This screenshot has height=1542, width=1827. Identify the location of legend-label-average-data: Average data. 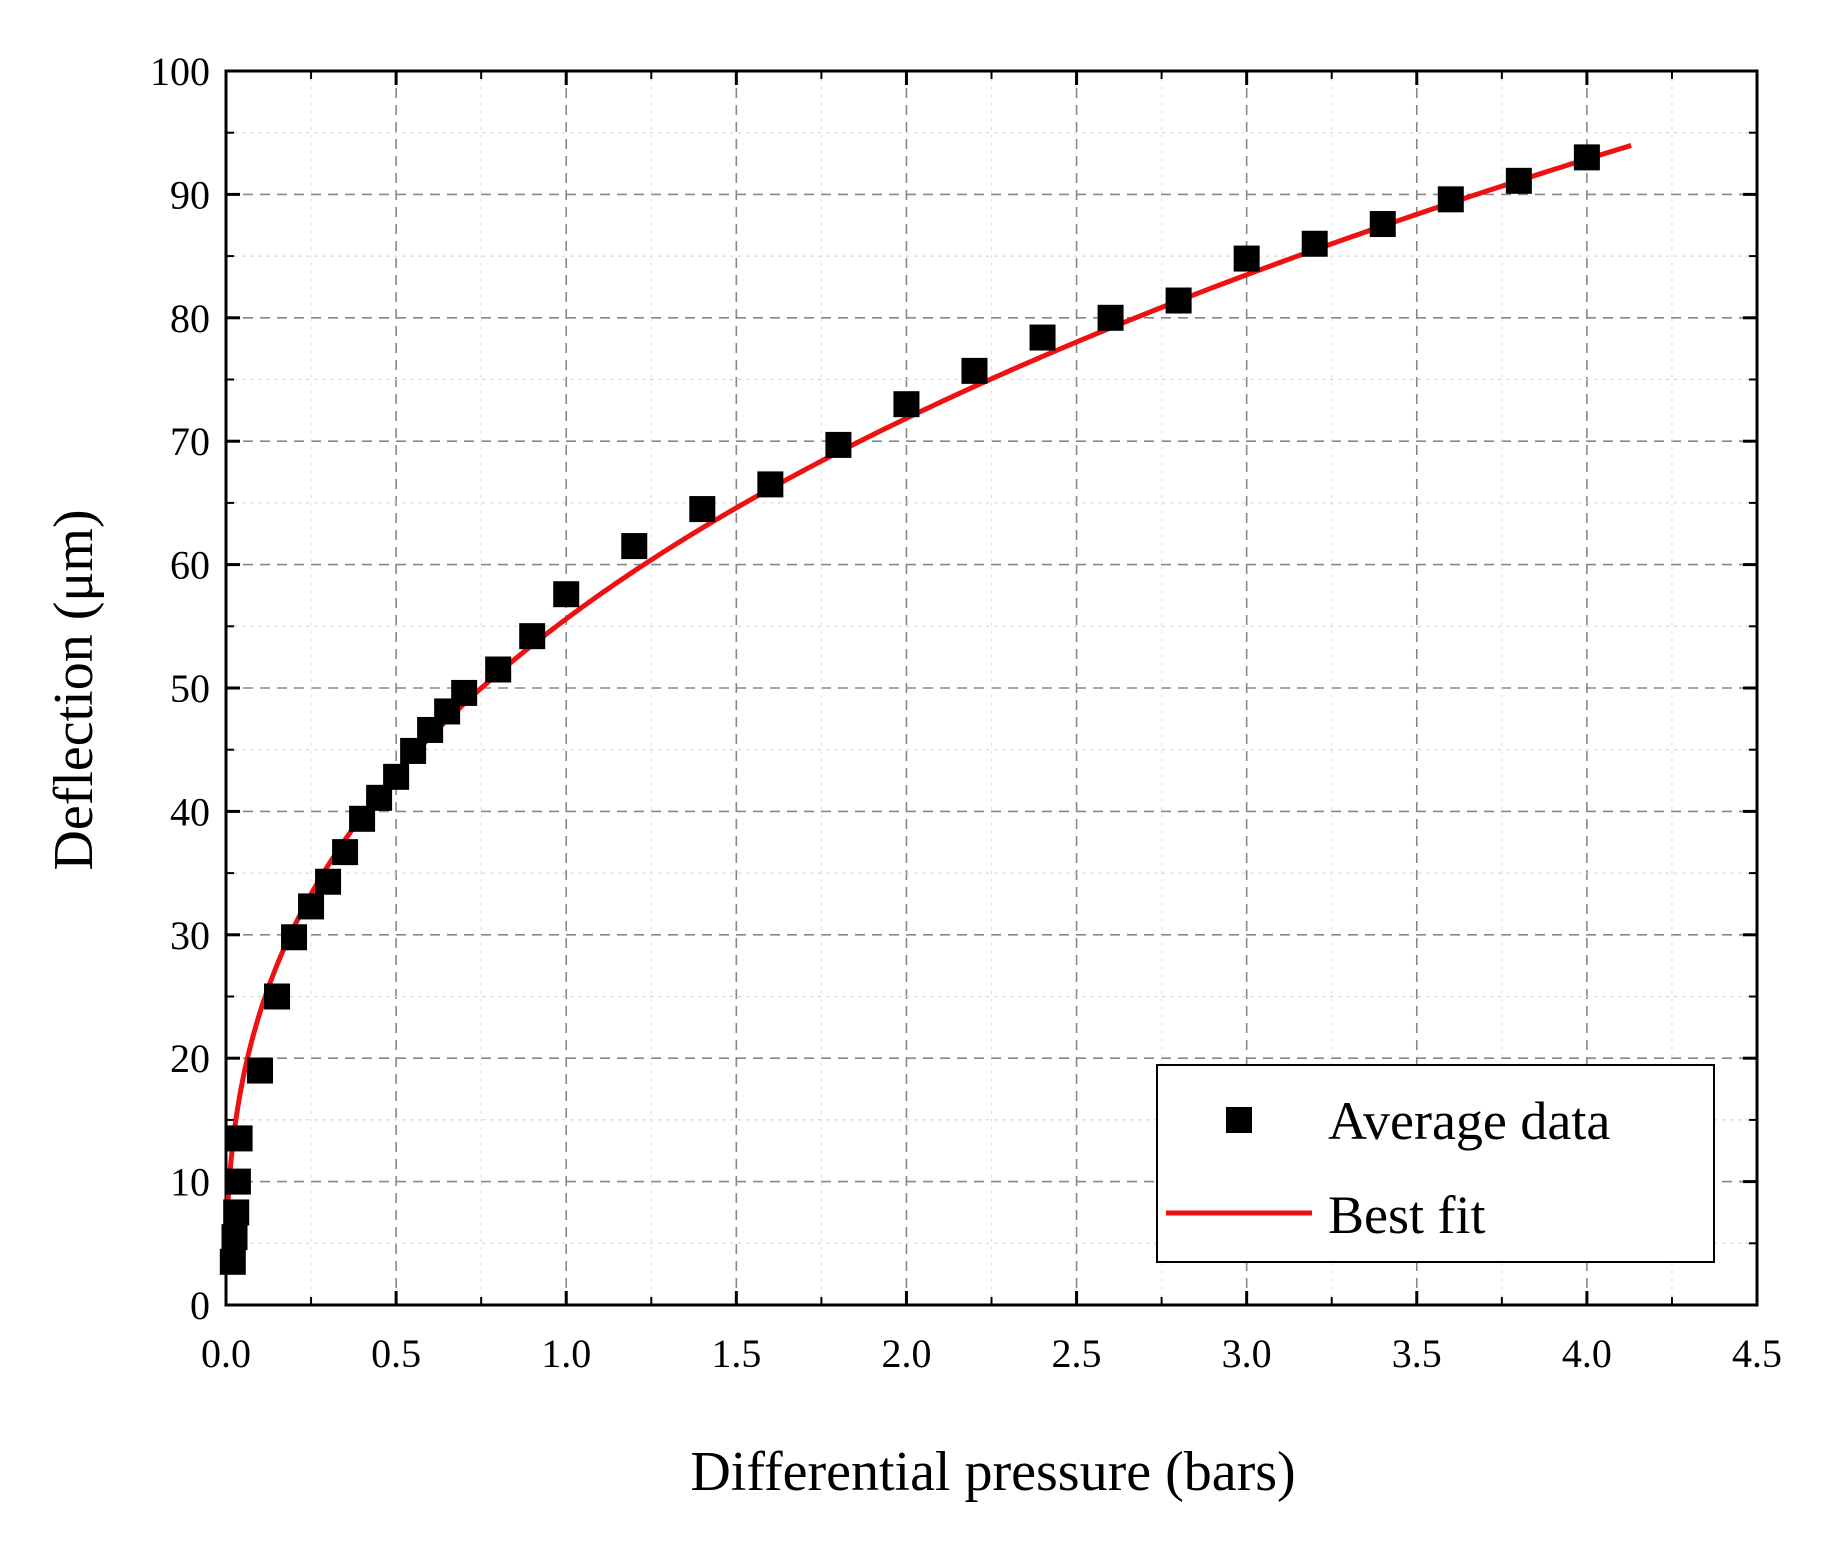
(1469, 1121).